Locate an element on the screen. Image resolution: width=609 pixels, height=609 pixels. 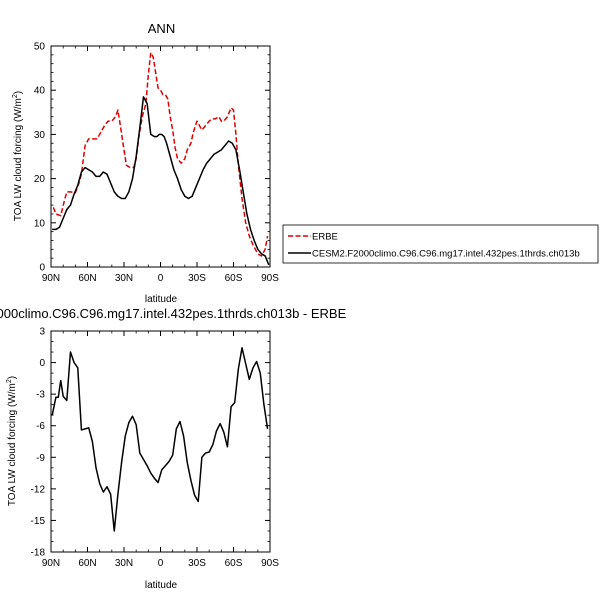
bottom-plot-frame is located at coordinates (160, 441).